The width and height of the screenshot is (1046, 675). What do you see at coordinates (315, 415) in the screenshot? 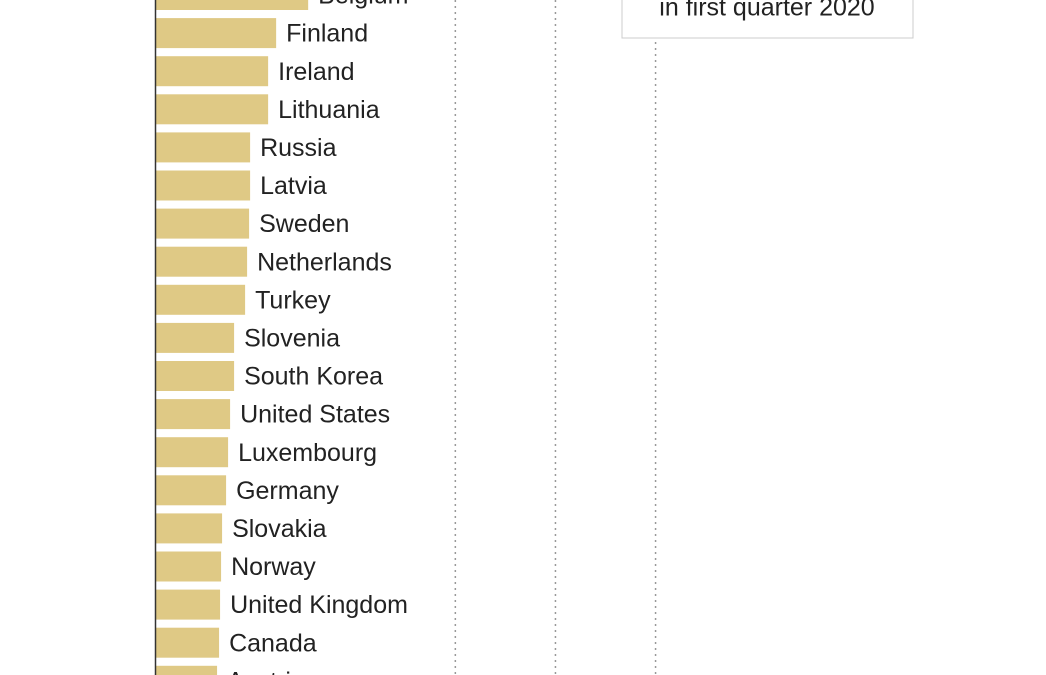
I see `bar-label: United States` at bounding box center [315, 415].